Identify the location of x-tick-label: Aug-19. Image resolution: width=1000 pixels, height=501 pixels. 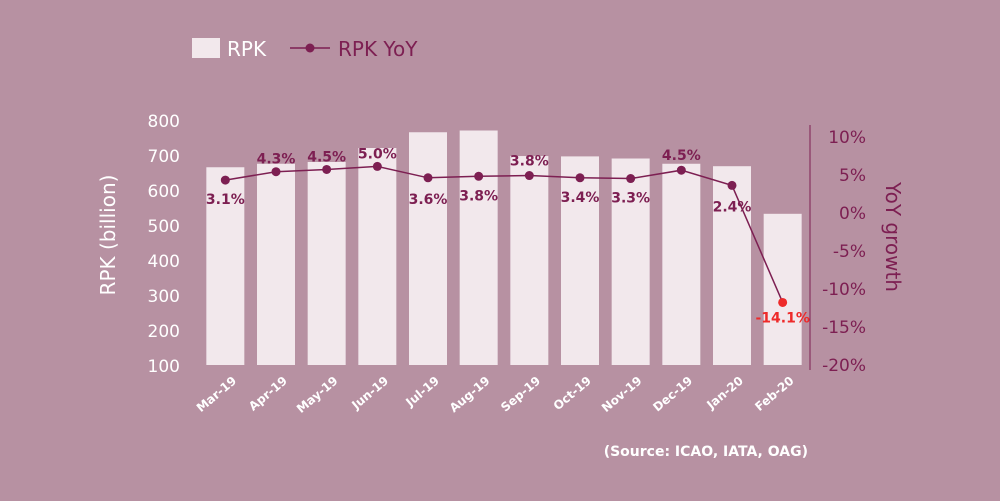
(470, 395).